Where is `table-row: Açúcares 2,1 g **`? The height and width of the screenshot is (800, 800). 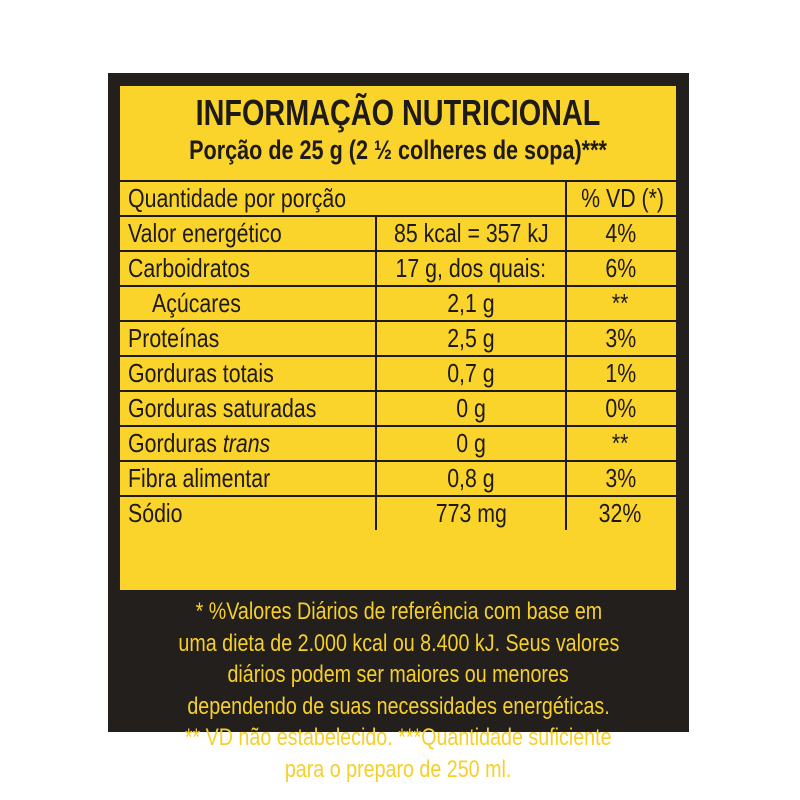 table-row: Açúcares 2,1 g ** is located at coordinates (398, 304).